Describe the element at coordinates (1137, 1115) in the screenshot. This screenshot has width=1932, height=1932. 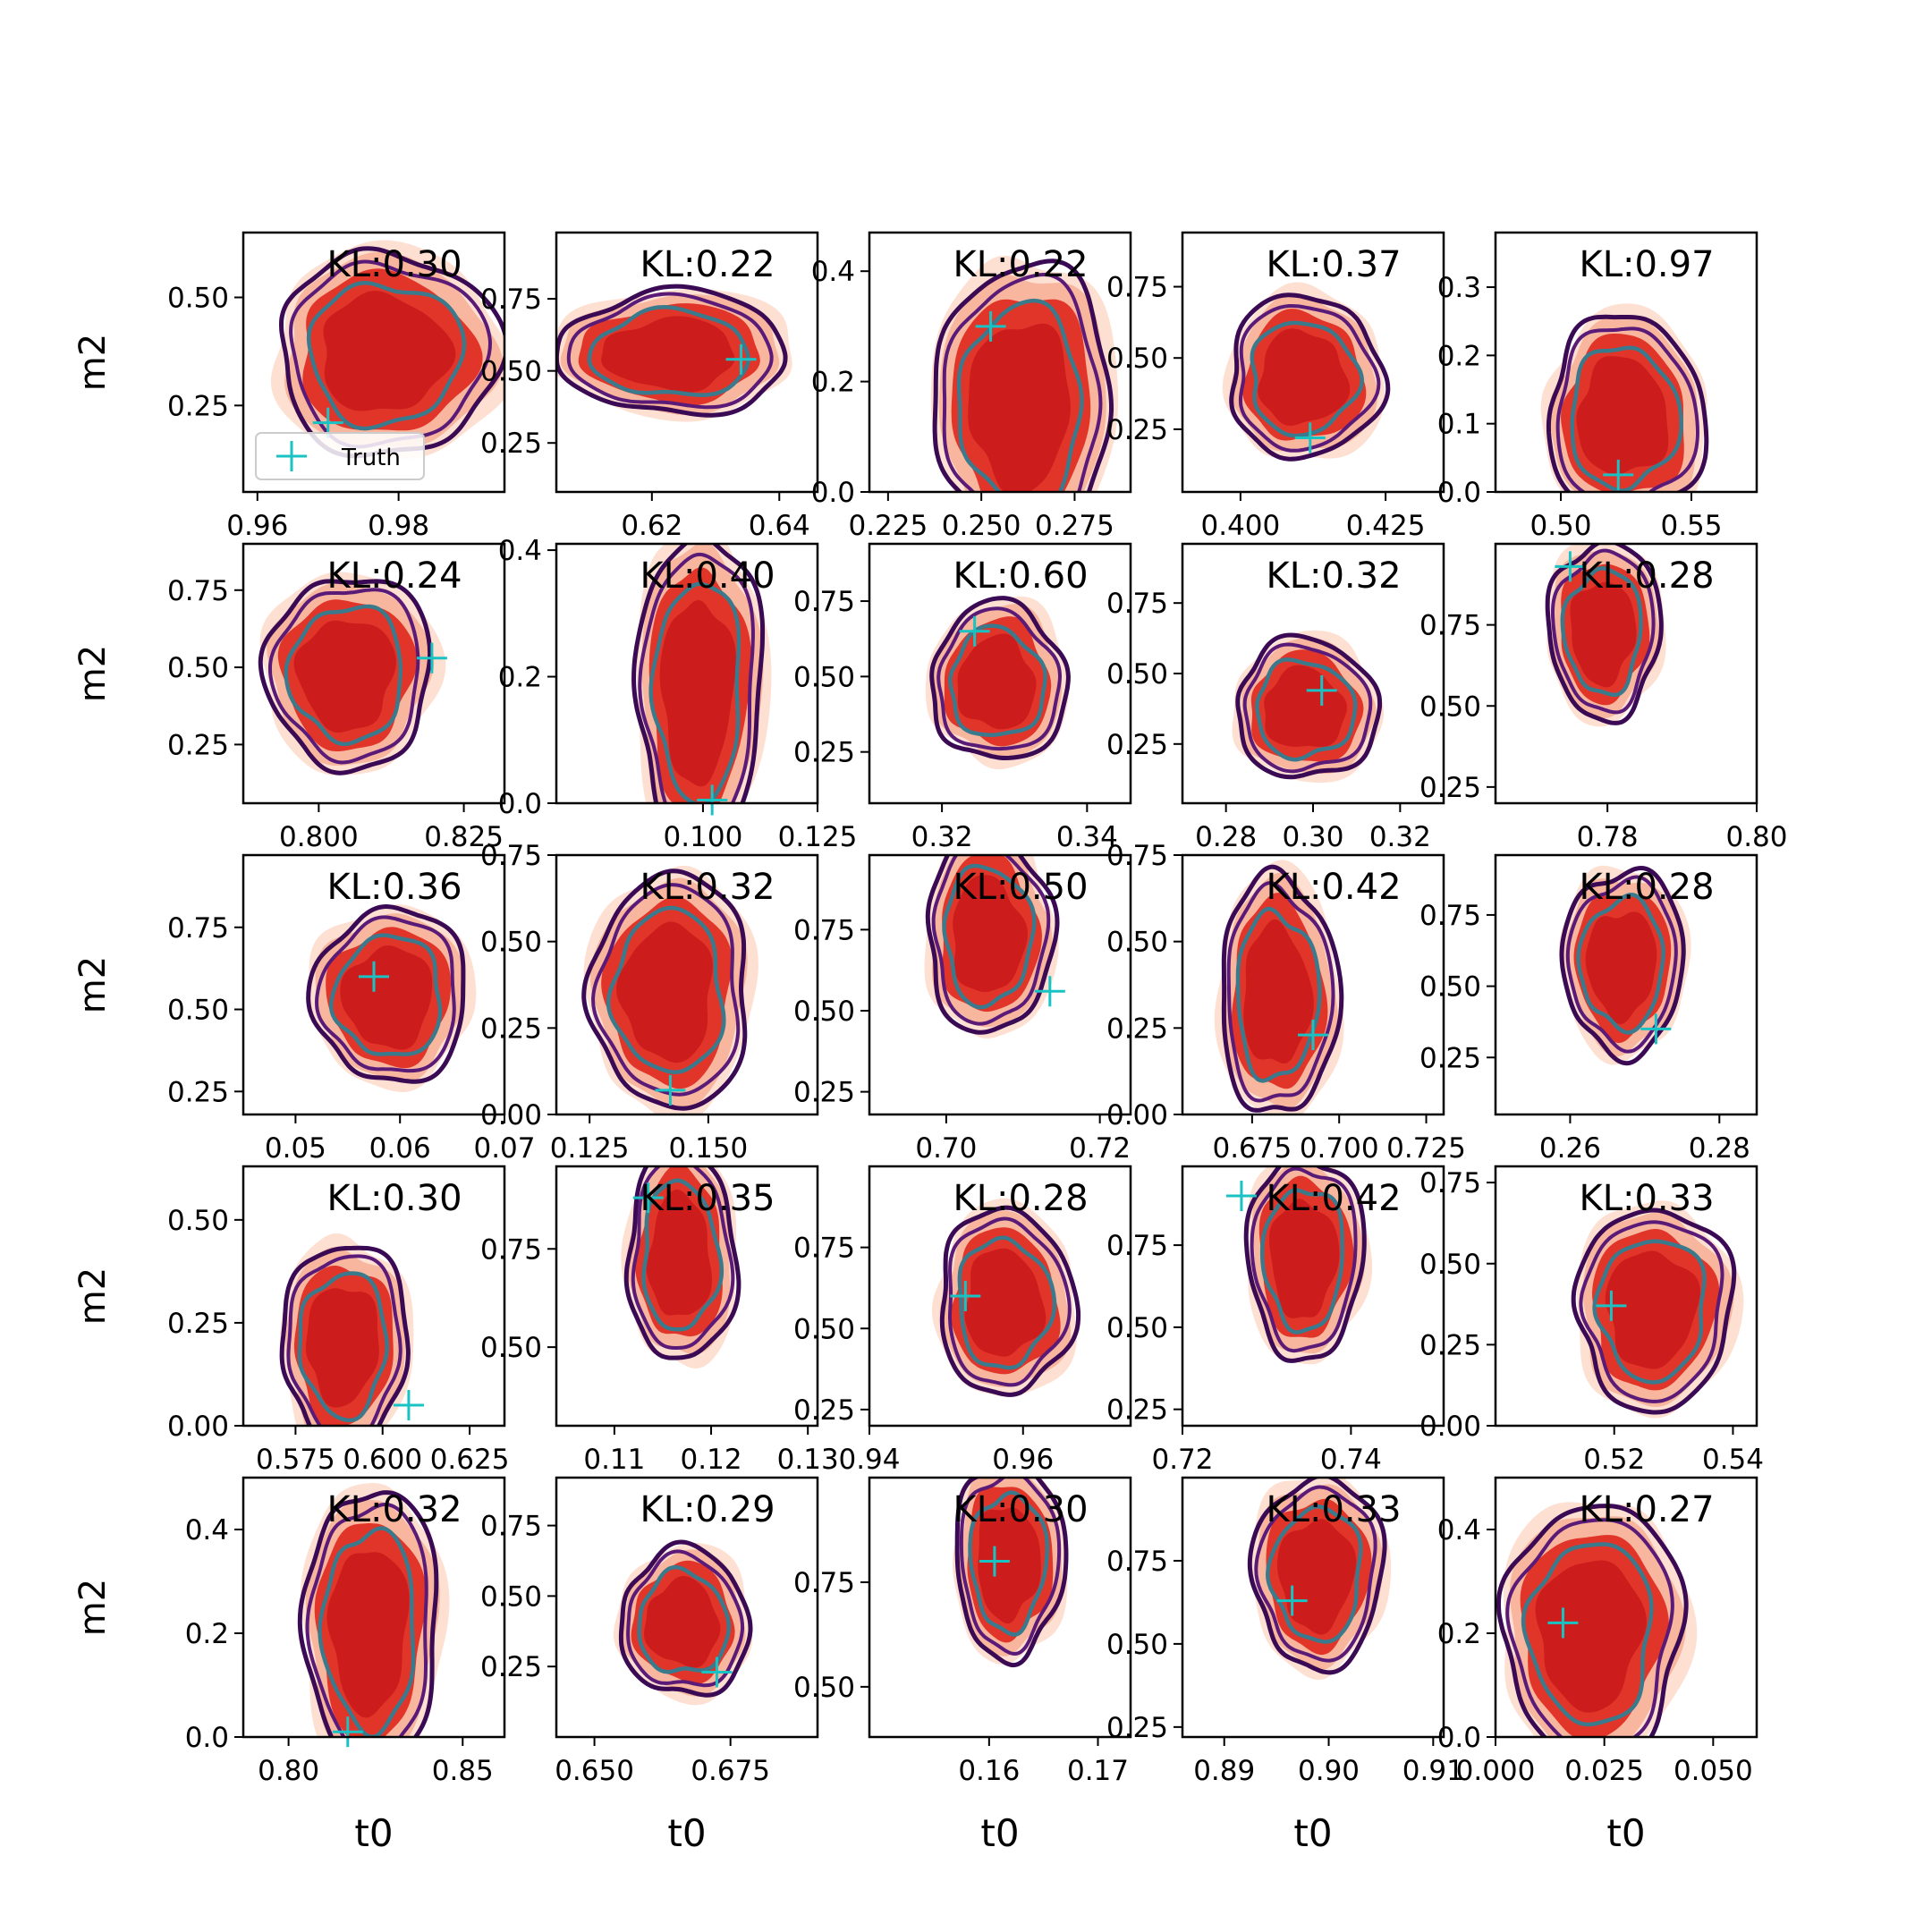
I see `y-tick-label: 0.00` at that location.